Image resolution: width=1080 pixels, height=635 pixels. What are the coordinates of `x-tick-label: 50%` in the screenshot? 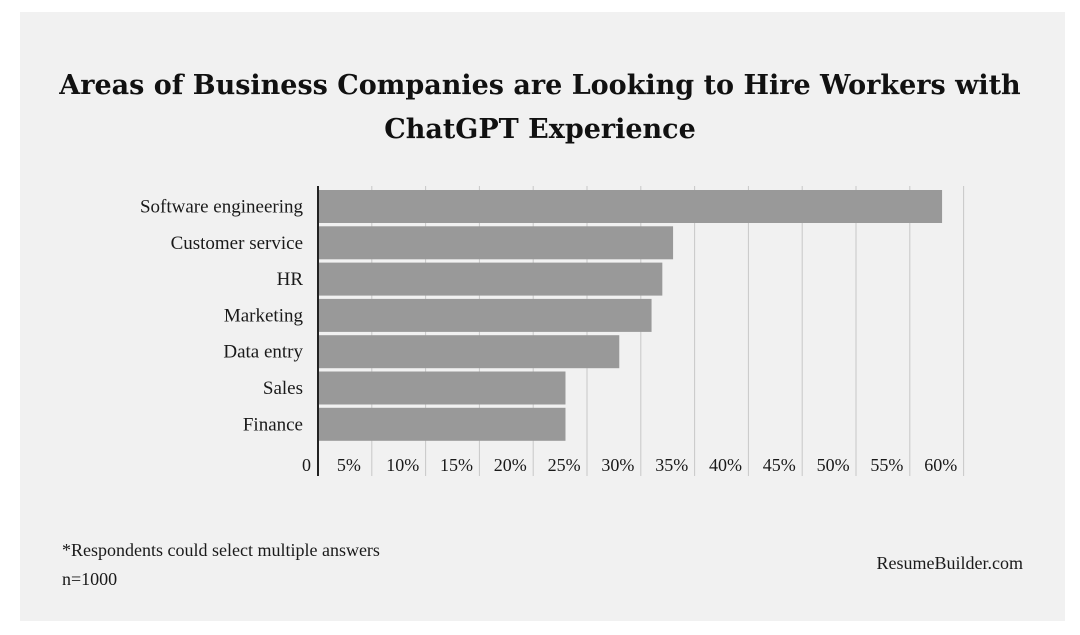 It's located at (833, 465).